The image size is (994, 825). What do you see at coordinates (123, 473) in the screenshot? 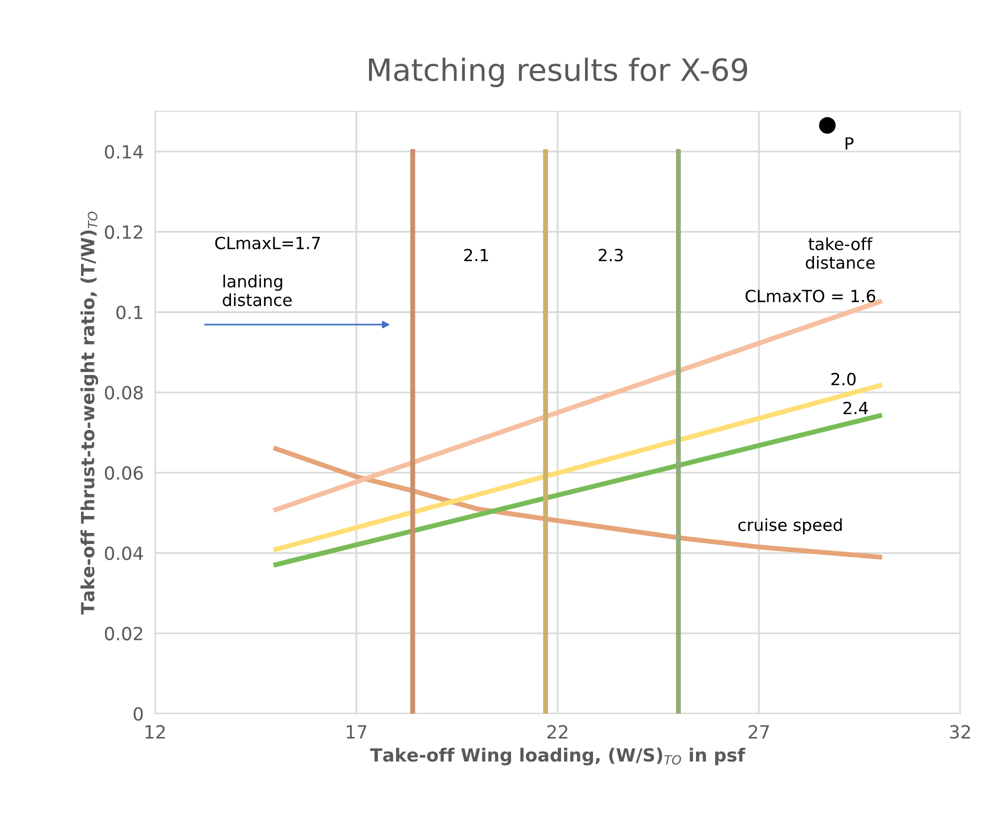
I see `y-tick-label: 0.06` at bounding box center [123, 473].